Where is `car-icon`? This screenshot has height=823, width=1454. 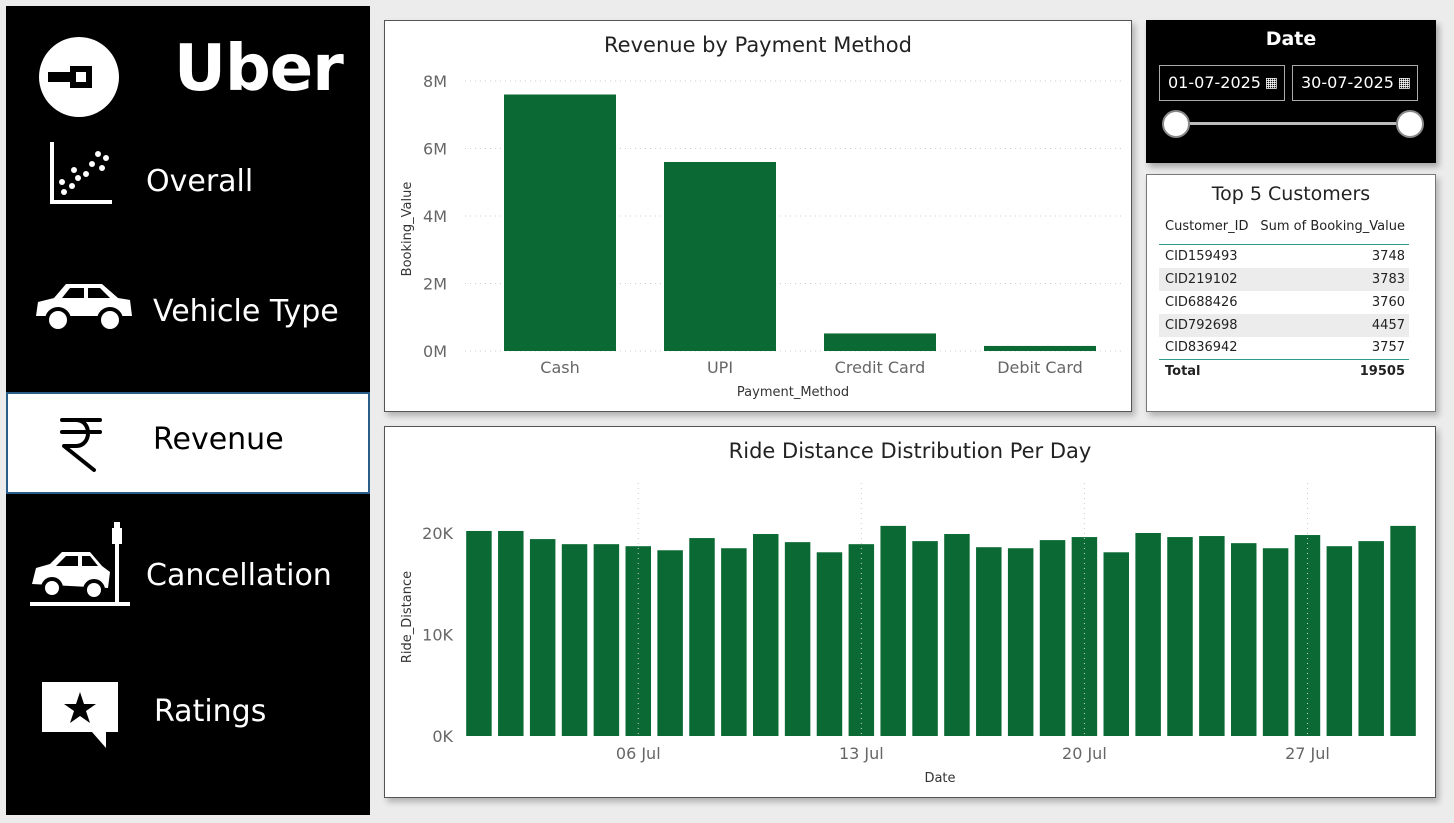 car-icon is located at coordinates (84, 308).